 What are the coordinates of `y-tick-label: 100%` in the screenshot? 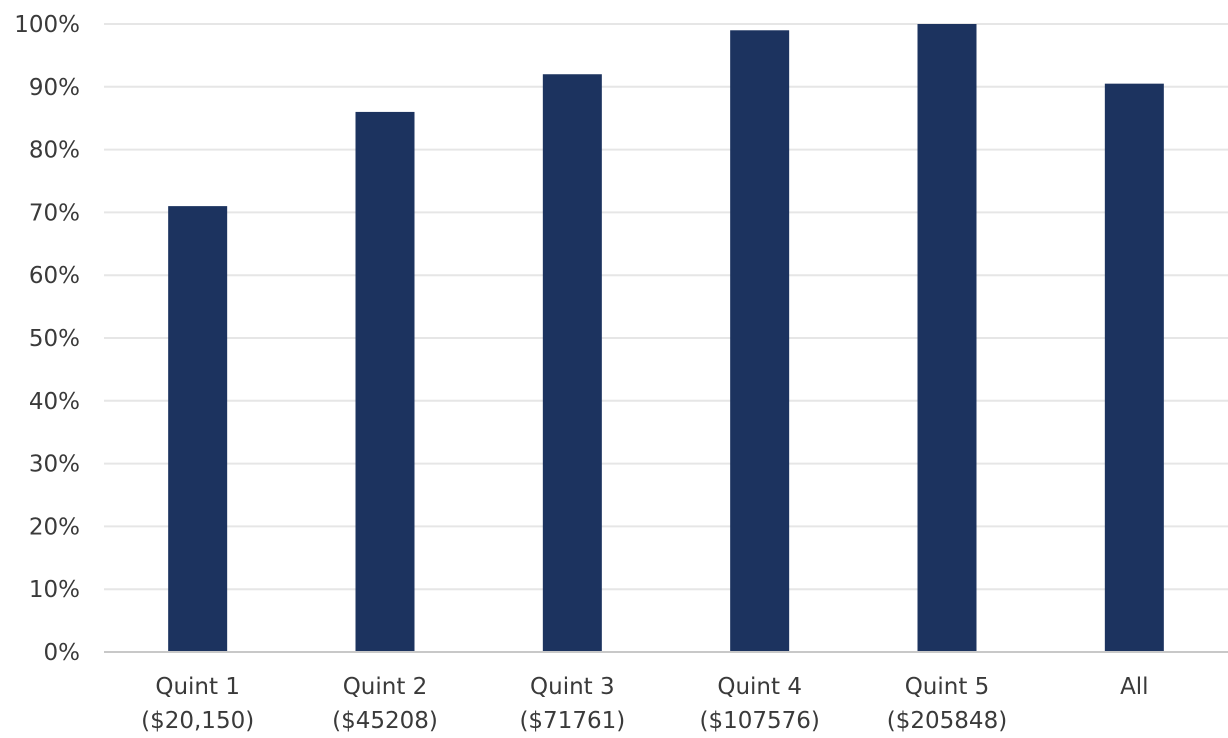 It's located at (47, 25).